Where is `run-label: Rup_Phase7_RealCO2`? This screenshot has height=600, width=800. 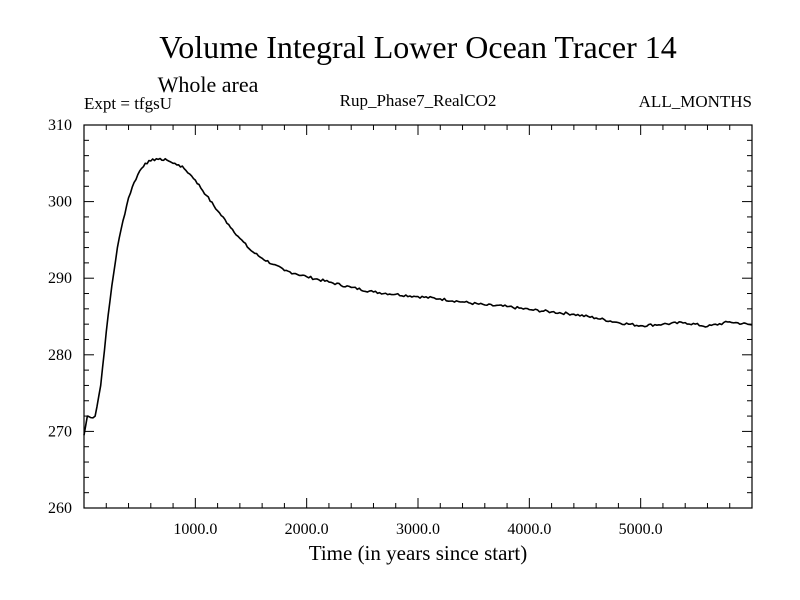
run-label: Rup_Phase7_RealCO2 is located at coordinates (418, 100).